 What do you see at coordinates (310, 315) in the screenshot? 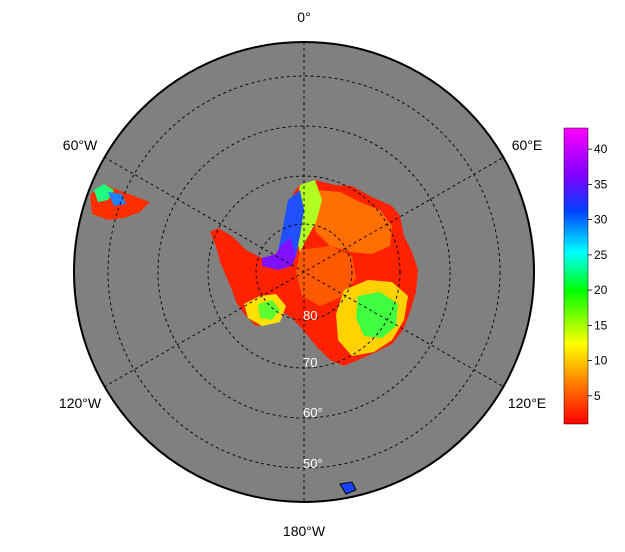
I see `lat-label-80: 80` at bounding box center [310, 315].